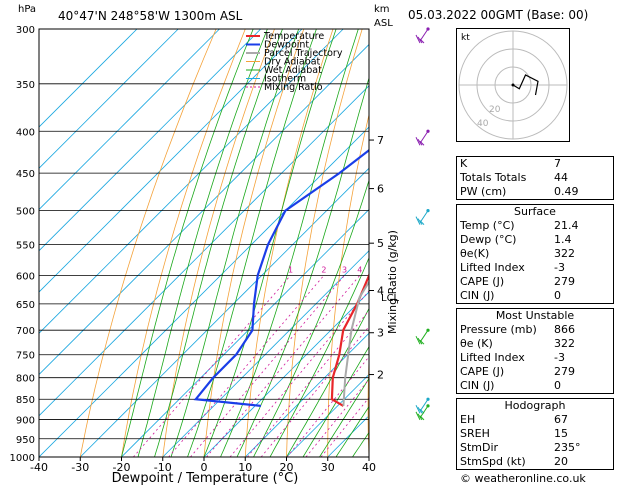  I want to click on x-axis-label: Dewpoint / Temperature (°C), so click(205, 478).